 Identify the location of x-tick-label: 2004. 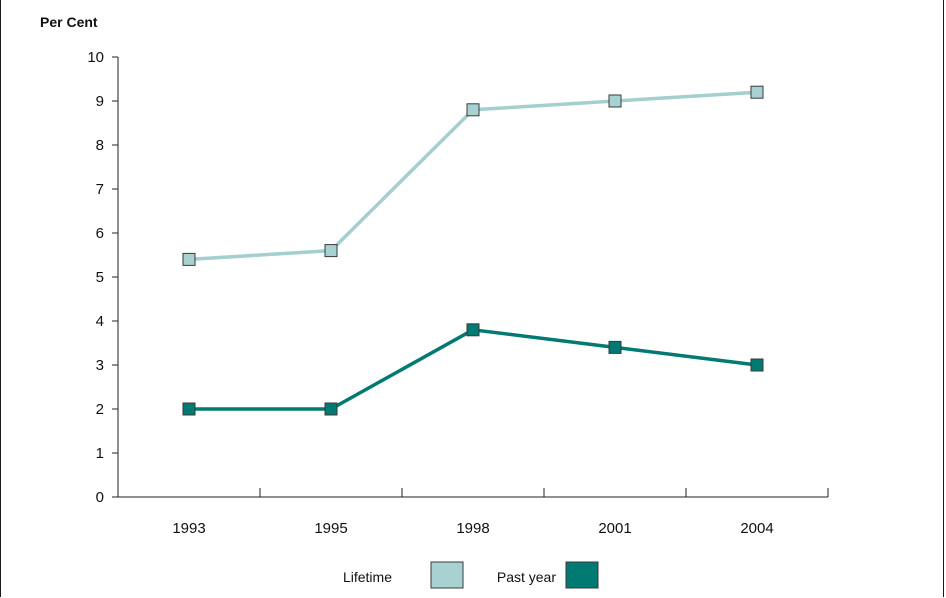
(756, 528).